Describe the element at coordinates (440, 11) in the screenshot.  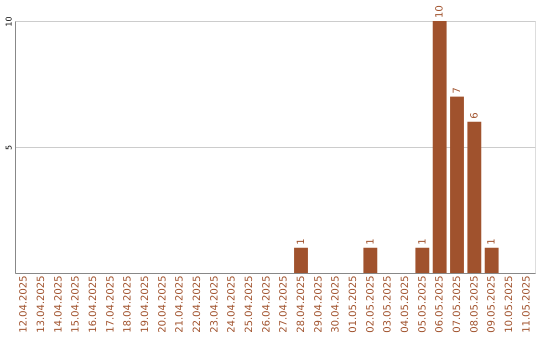
I see `data-label: 10` at that location.